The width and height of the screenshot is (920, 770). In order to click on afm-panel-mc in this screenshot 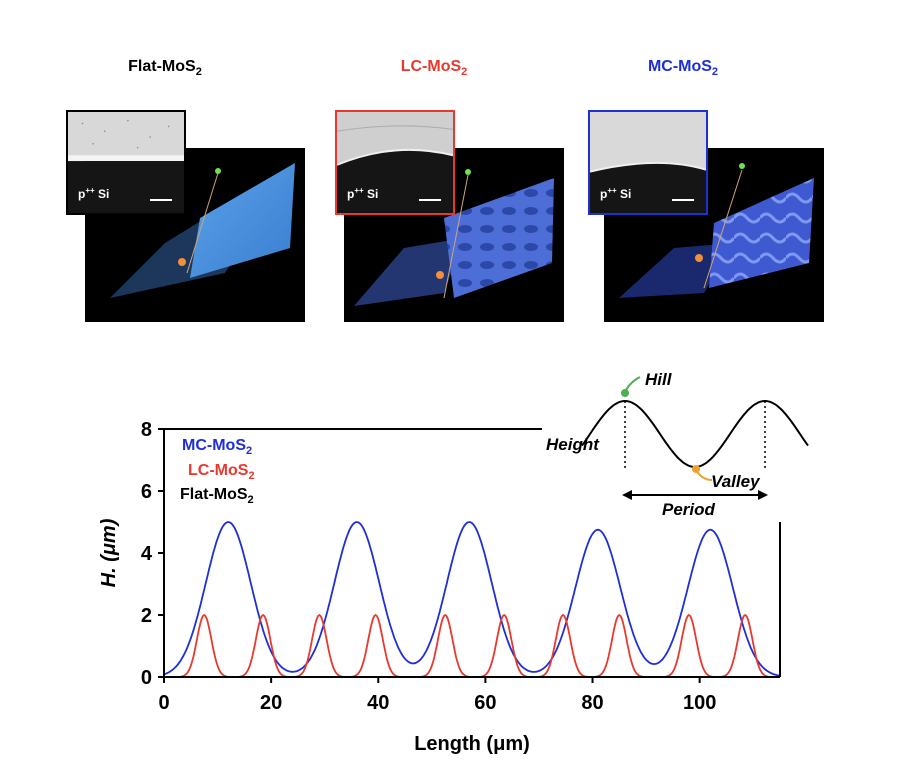, I will do `click(714, 235)`.